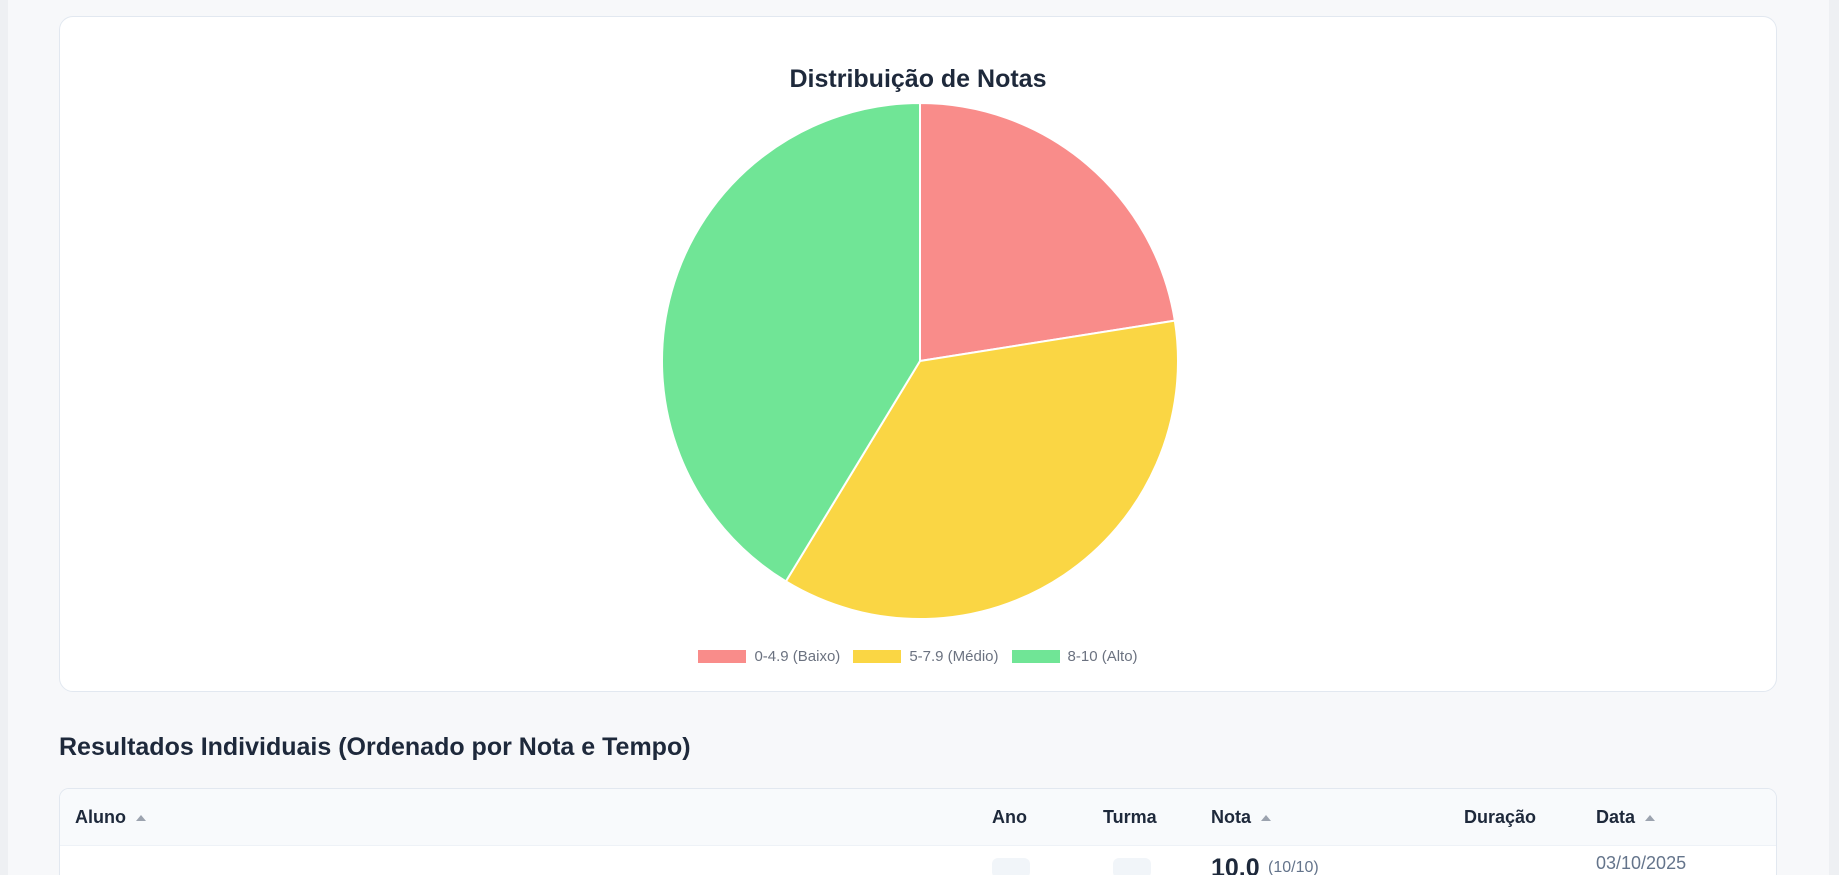 This screenshot has width=1839, height=875. I want to click on column-label-data: Data, so click(1616, 817).